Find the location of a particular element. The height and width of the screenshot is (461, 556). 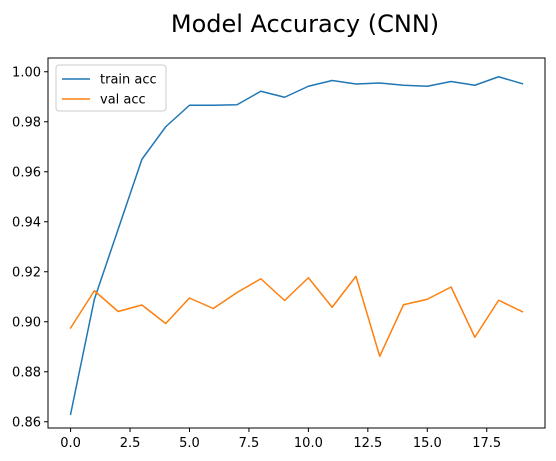

y-tick-label: 0.86 is located at coordinates (26, 422).